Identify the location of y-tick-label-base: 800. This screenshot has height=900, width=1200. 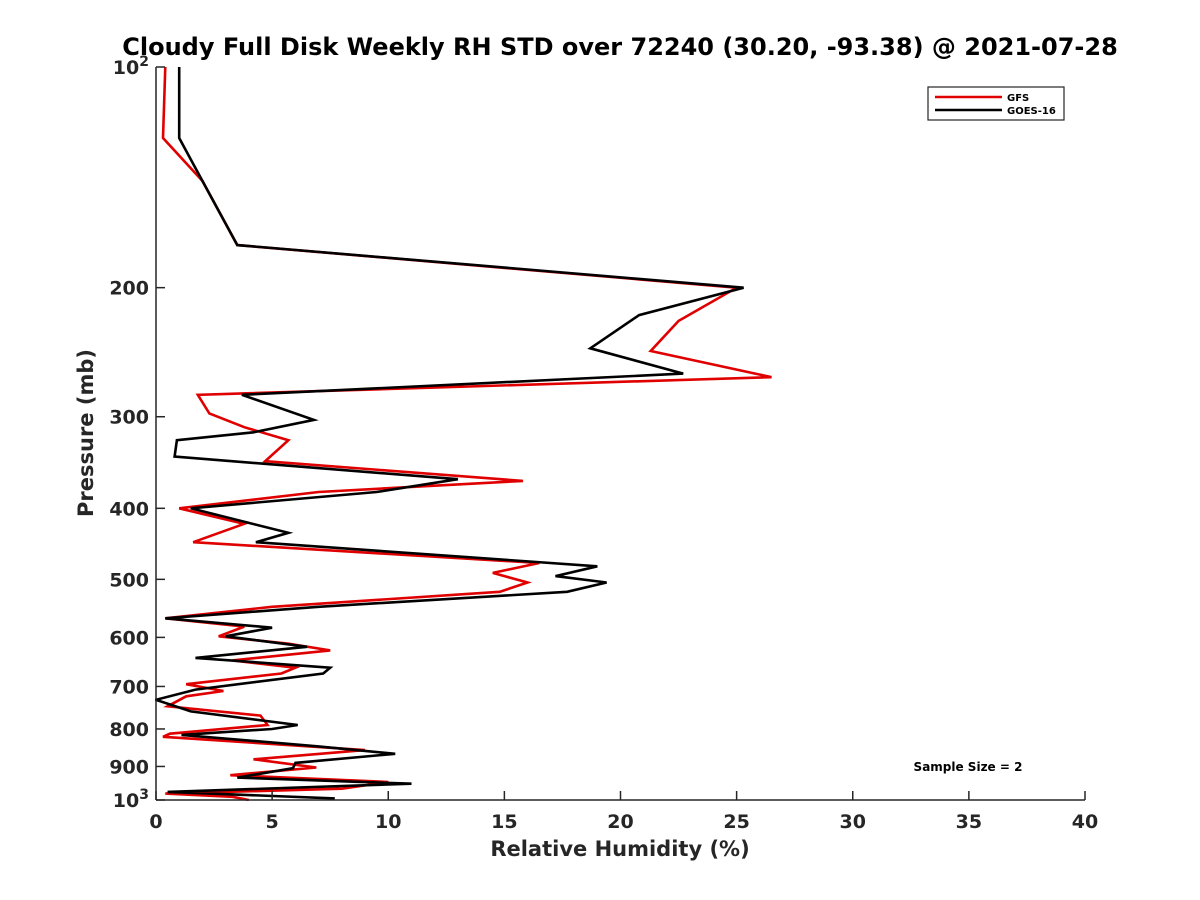
(129, 730).